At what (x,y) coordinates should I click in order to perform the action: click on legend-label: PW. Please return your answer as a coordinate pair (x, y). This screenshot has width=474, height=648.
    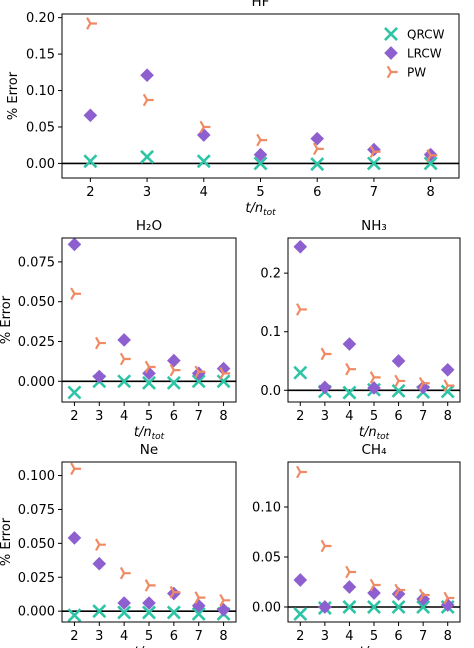
    Looking at the image, I should click on (416, 73).